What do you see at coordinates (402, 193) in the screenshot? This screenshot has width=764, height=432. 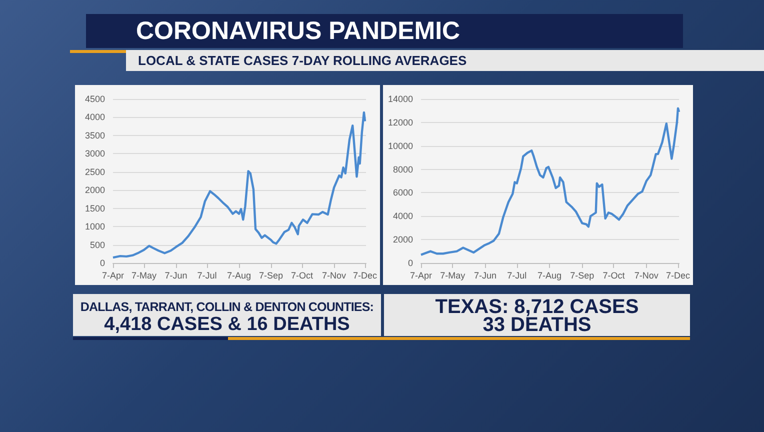 I see `y-tick-label: 6000` at bounding box center [402, 193].